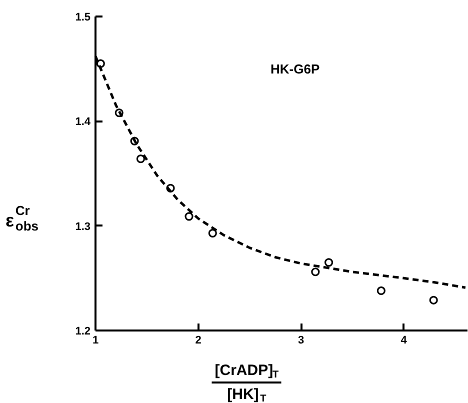 The height and width of the screenshot is (403, 468). Describe the element at coordinates (295, 69) in the screenshot. I see `annotation: HK-G6P` at that location.